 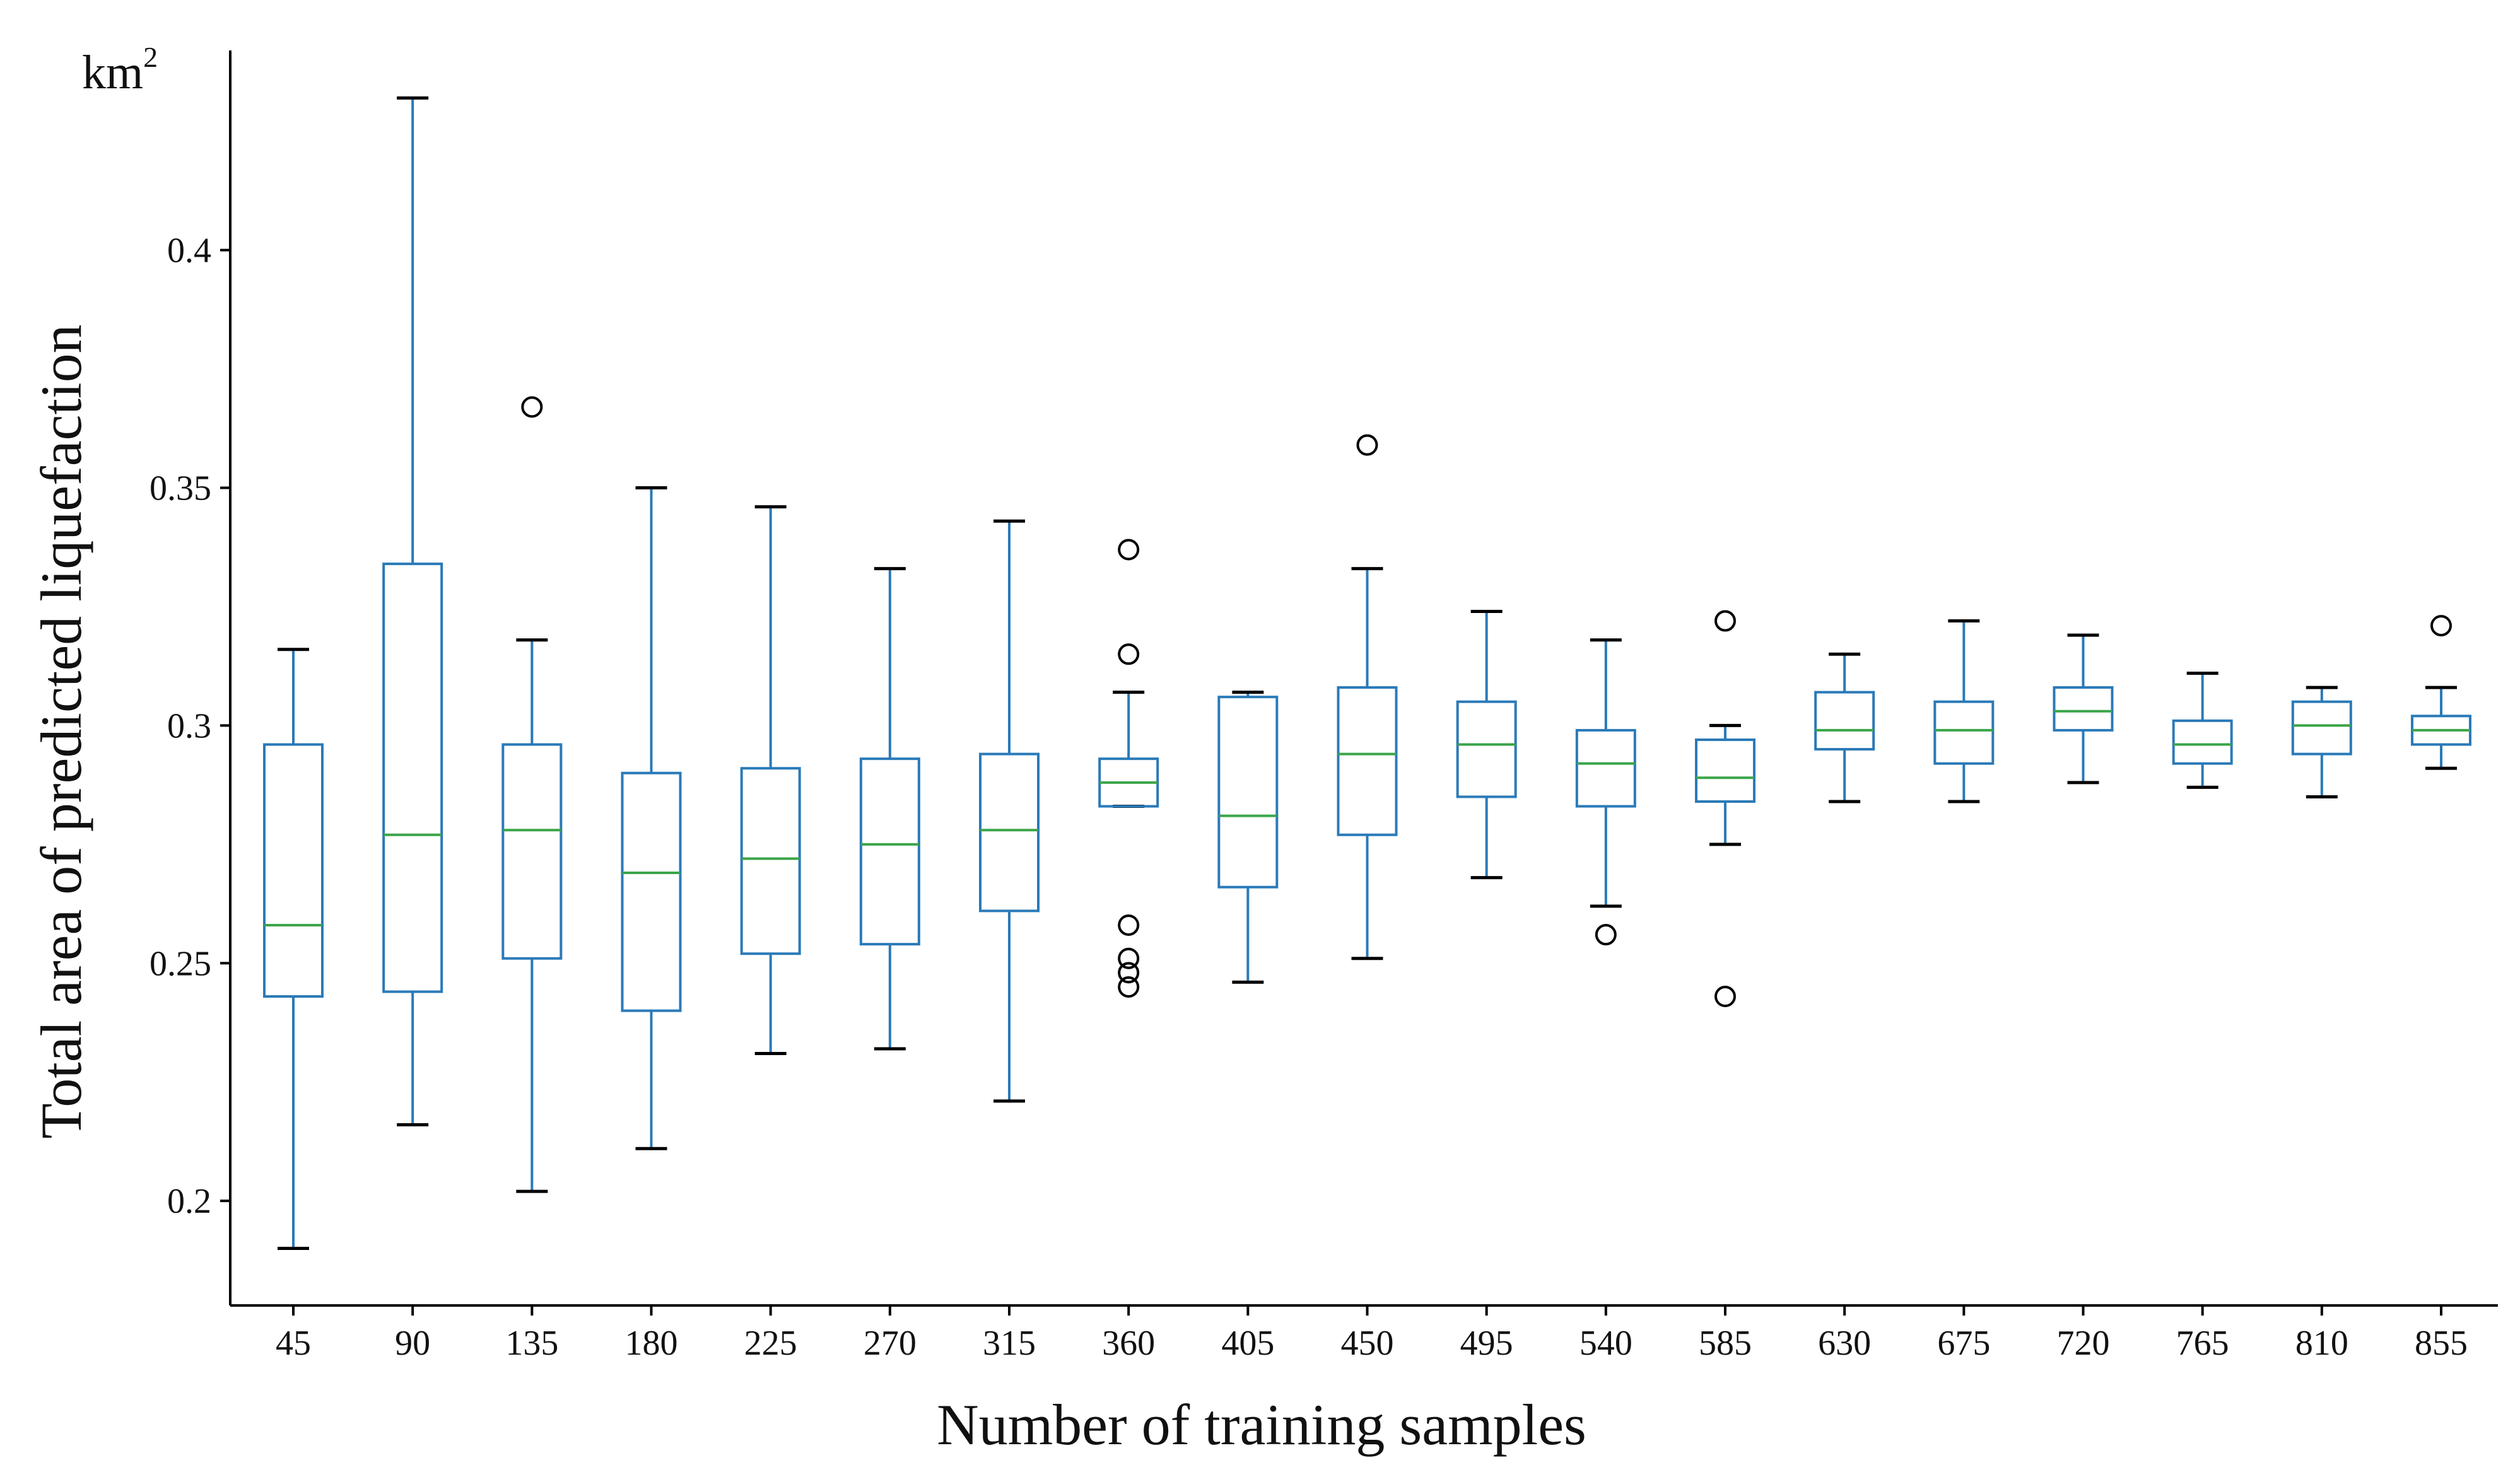 I want to click on unit-superscript: 2, so click(x=150, y=57).